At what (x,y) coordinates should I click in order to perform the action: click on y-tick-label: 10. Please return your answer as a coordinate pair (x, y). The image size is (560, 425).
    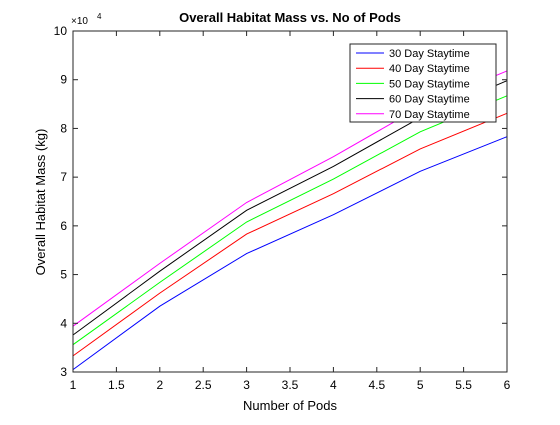
    Looking at the image, I should click on (61, 31).